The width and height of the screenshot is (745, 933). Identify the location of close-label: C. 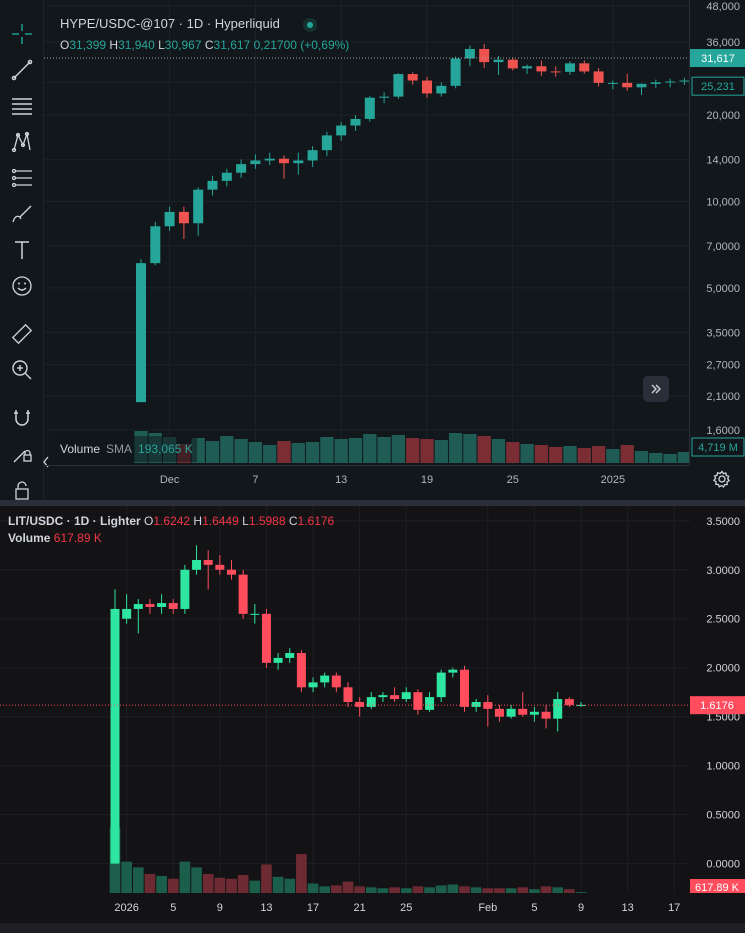
(209, 45).